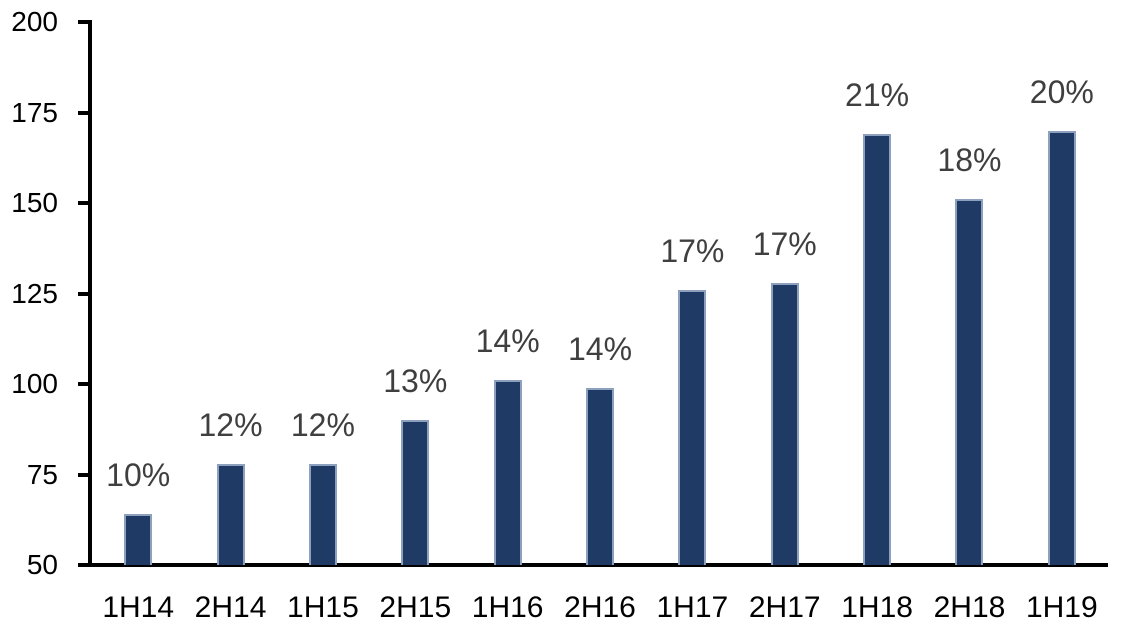 Image resolution: width=1129 pixels, height=641 pixels. What do you see at coordinates (34, 112) in the screenshot?
I see `y-tick-label: 175` at bounding box center [34, 112].